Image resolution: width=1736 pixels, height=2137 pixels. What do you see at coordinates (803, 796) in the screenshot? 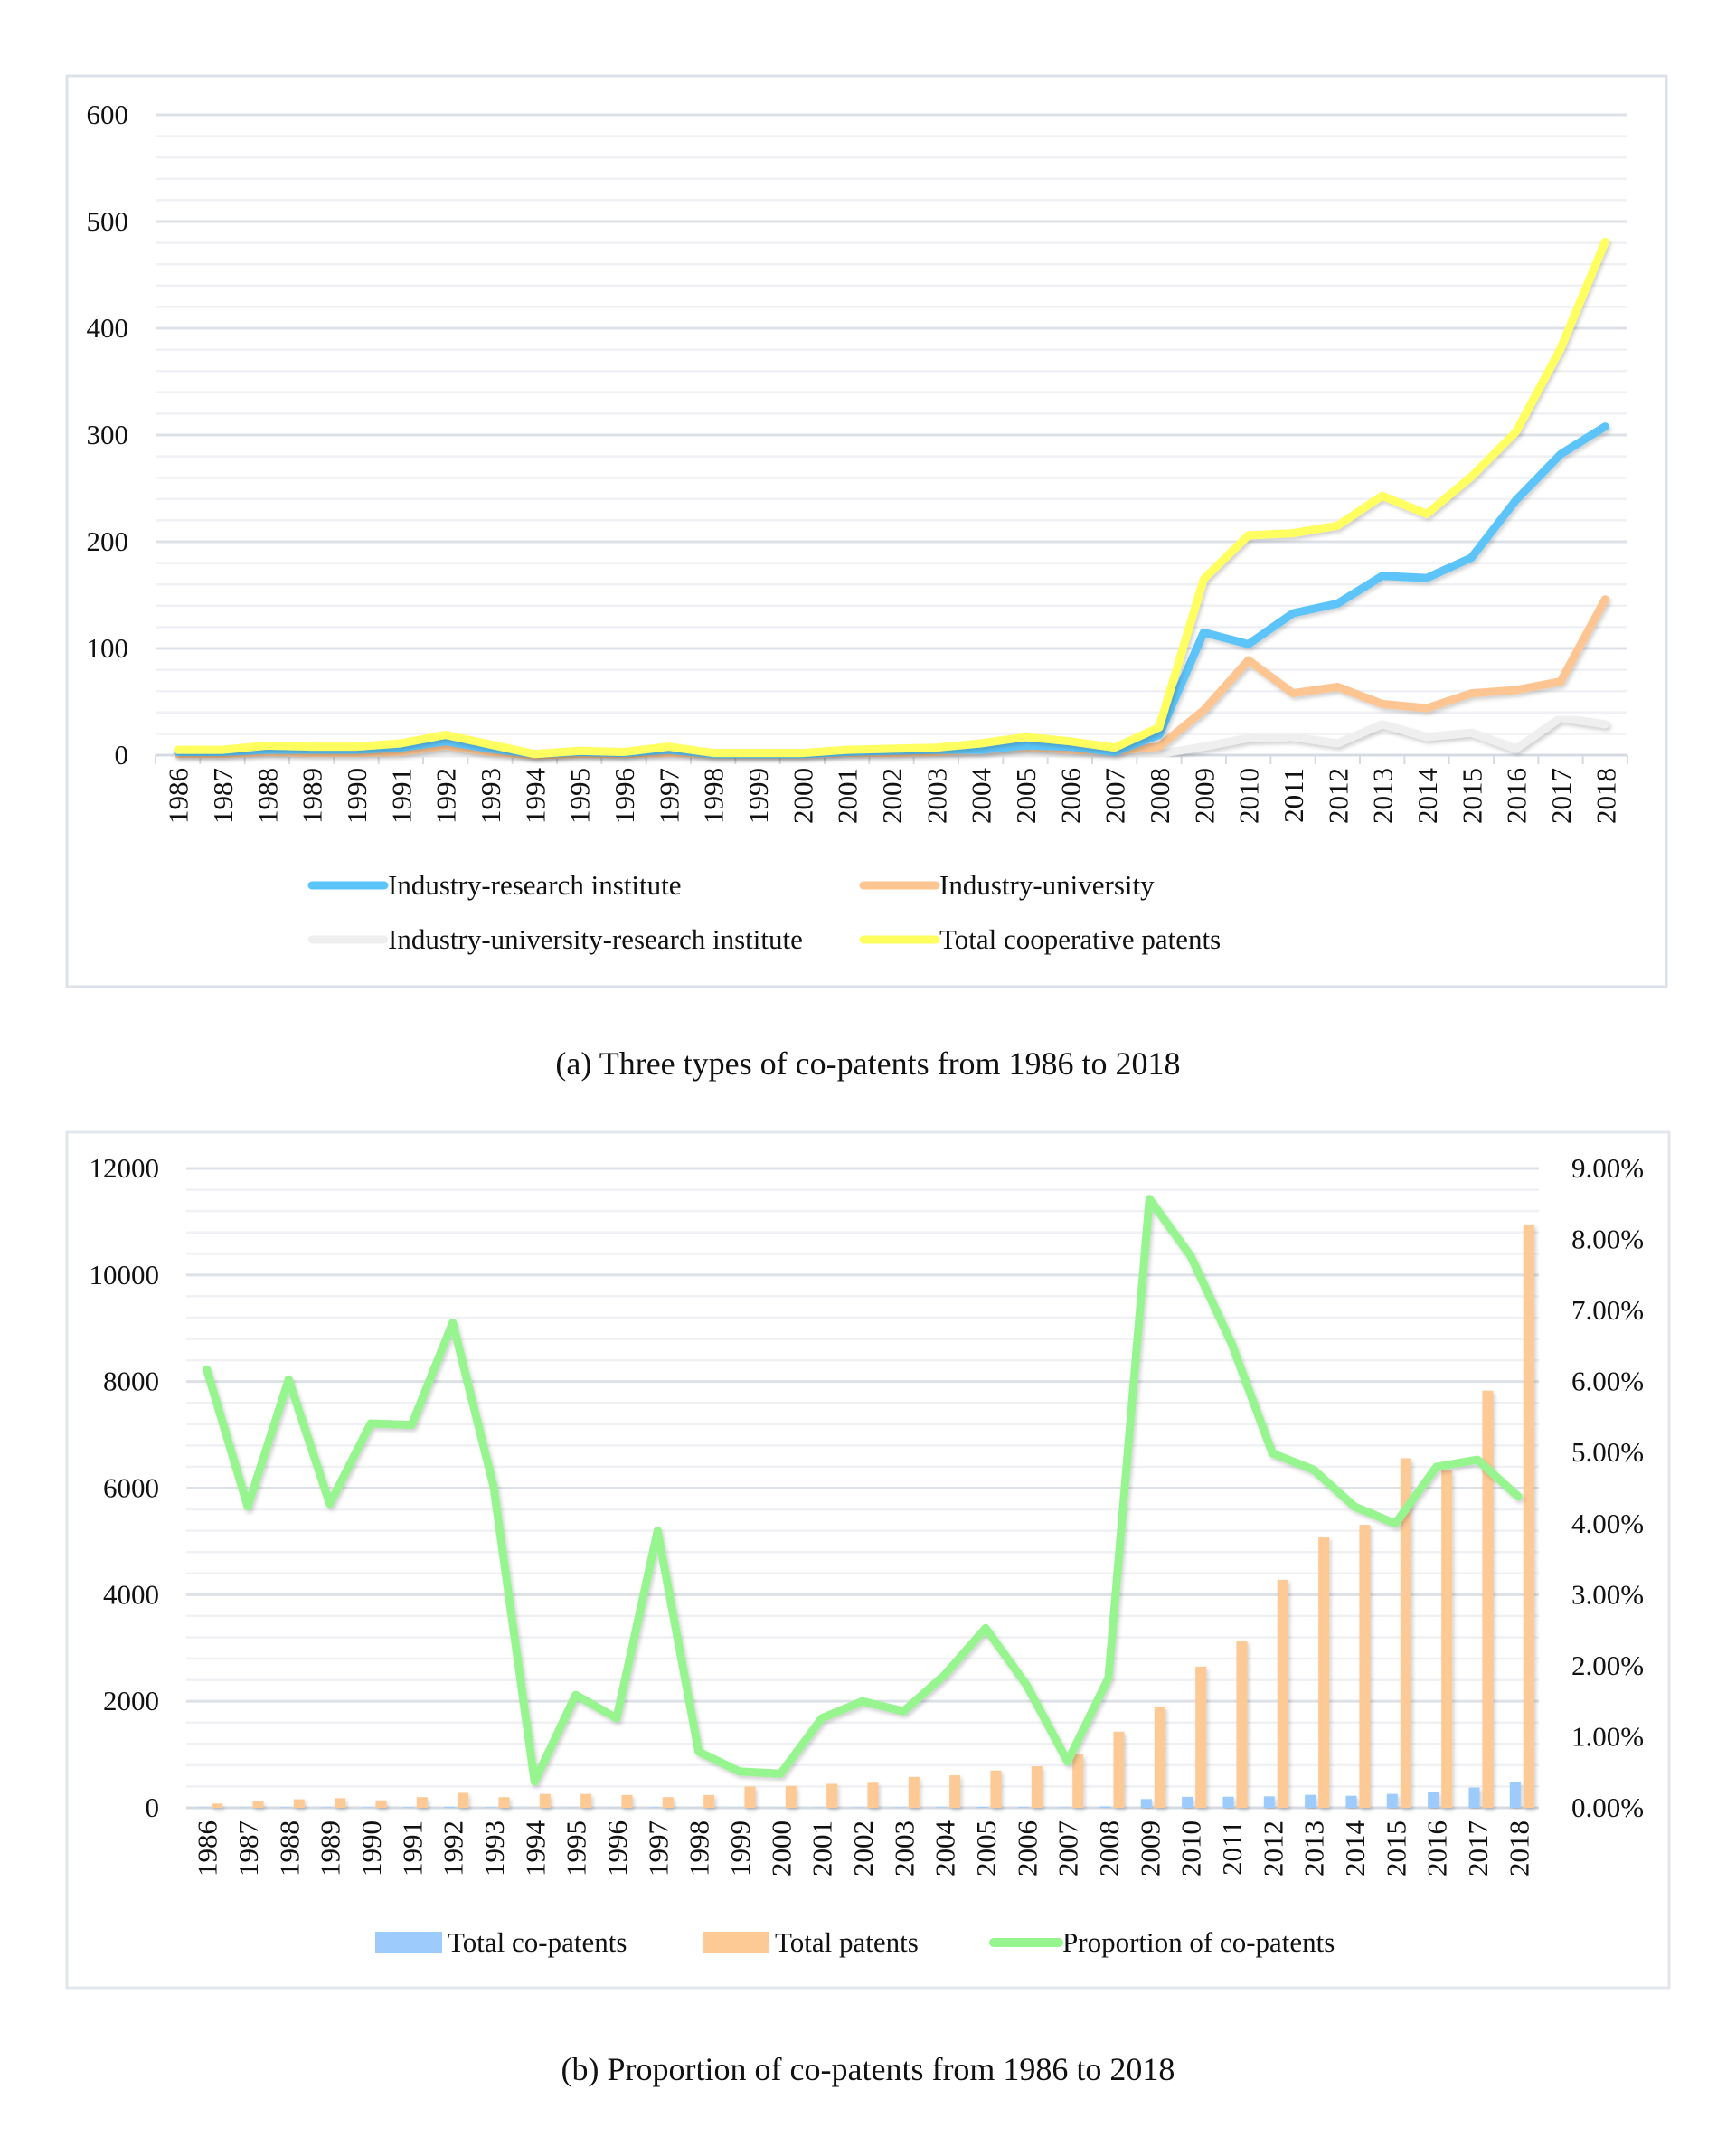
I see `x-tick-label: 2000` at bounding box center [803, 796].